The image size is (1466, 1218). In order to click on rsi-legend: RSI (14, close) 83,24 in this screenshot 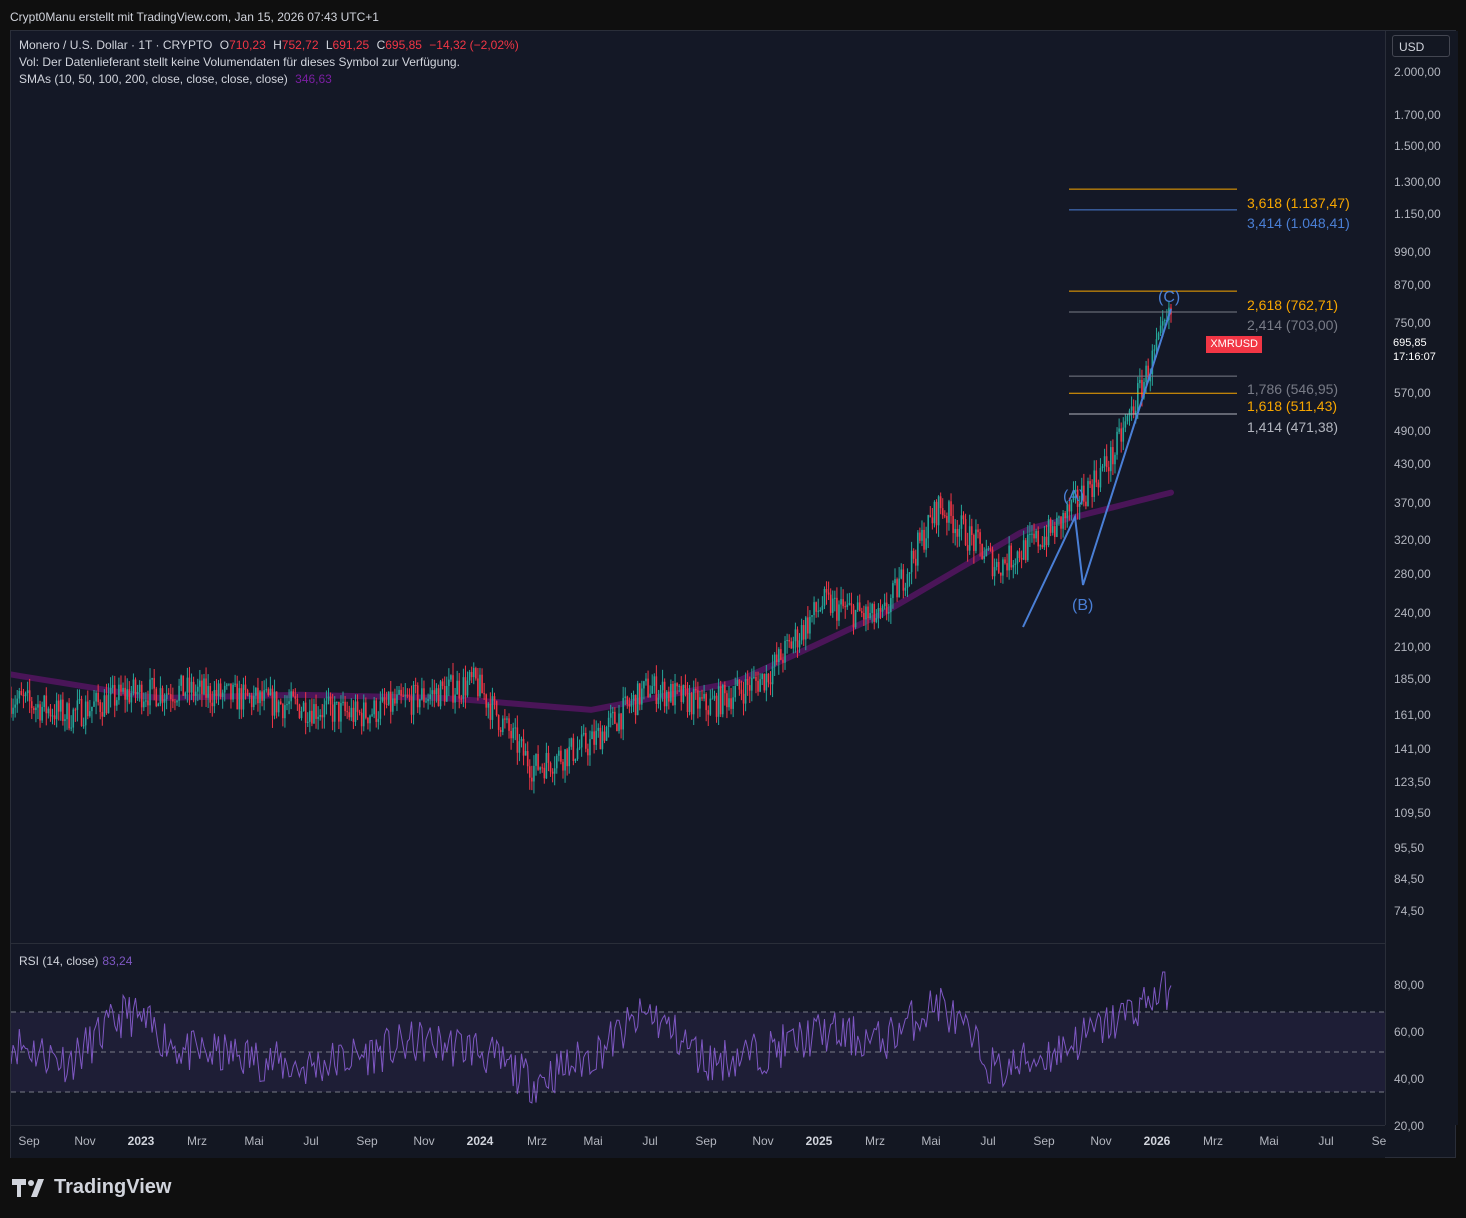, I will do `click(75, 961)`.